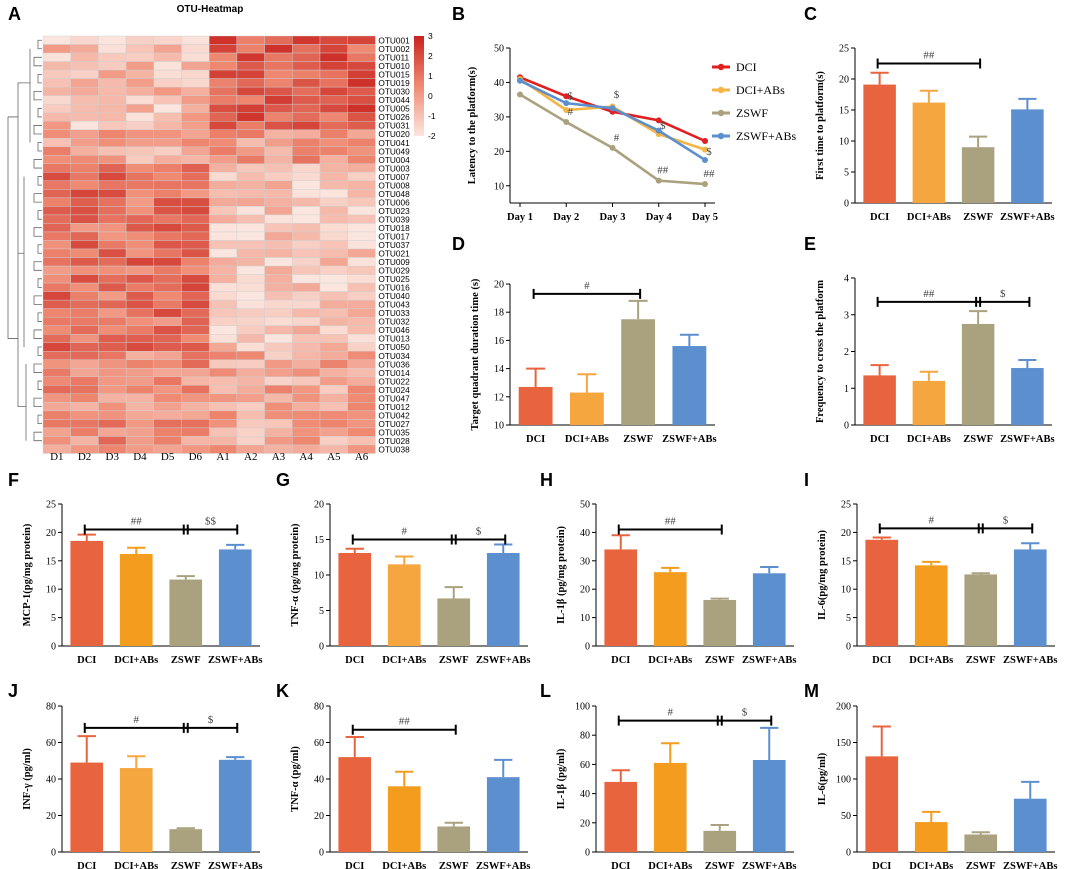  I want to click on sample-label: A2, so click(250, 457).